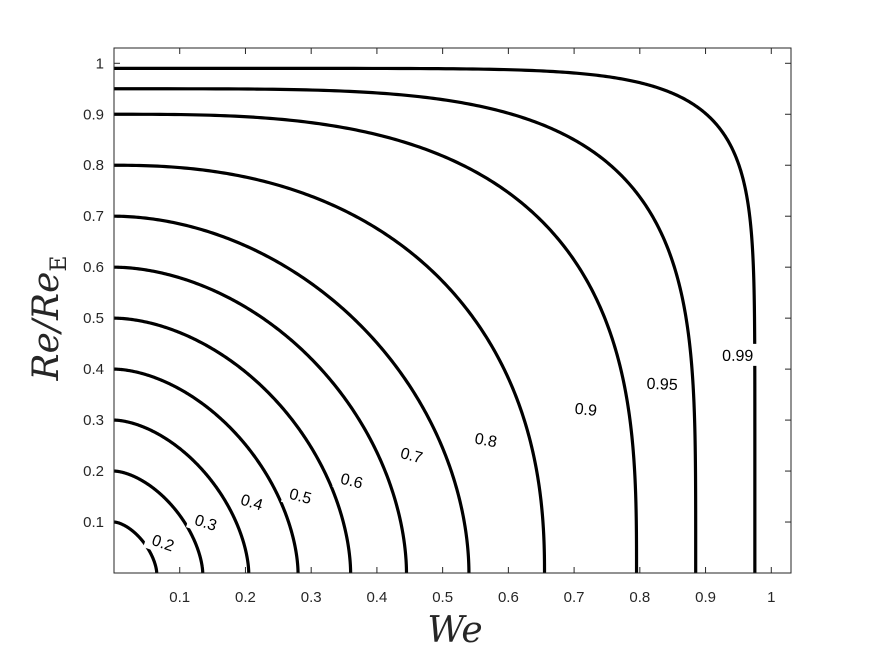  I want to click on x-tick-label: 0.3, so click(311, 597).